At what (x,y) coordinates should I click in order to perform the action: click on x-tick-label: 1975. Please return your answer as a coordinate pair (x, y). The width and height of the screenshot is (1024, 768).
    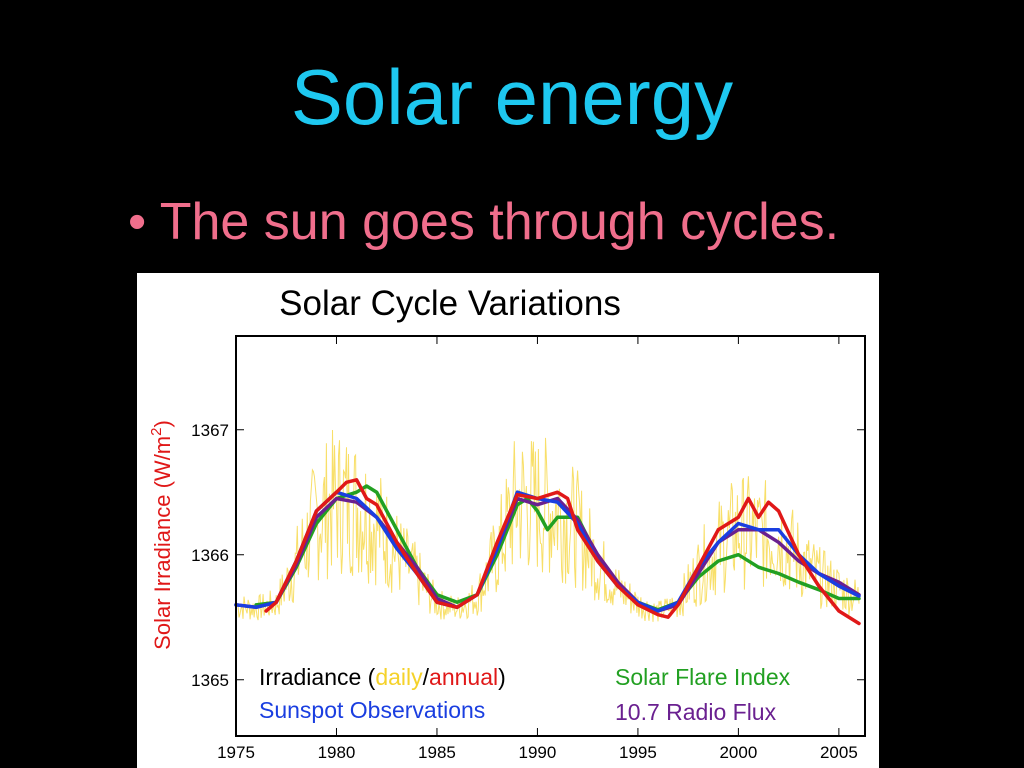
    Looking at the image, I should click on (236, 752).